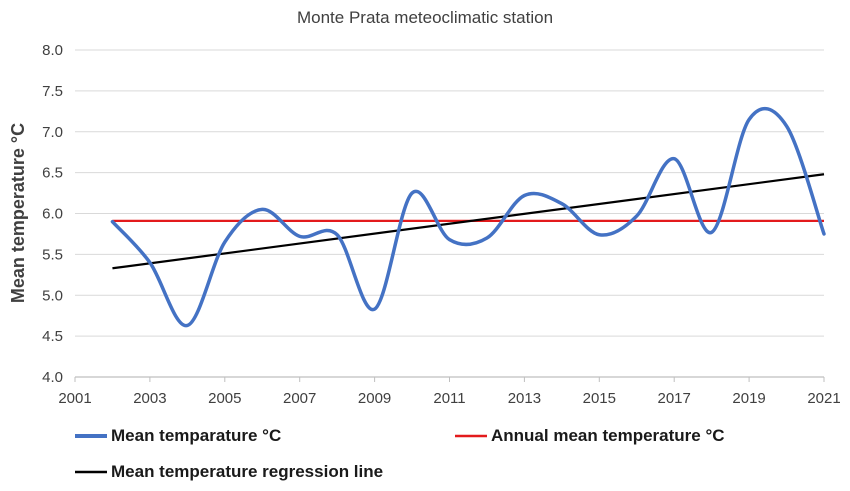 This screenshot has width=850, height=491. What do you see at coordinates (823, 398) in the screenshot?
I see `x-tick-label-10: 2021` at bounding box center [823, 398].